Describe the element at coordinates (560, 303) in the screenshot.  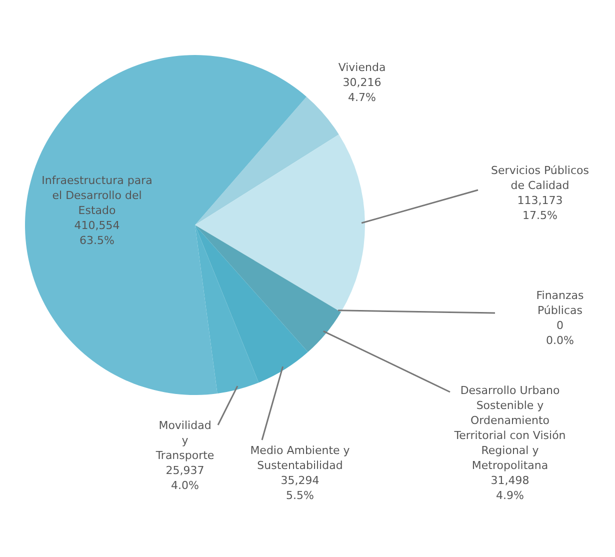
I see `category-label: Finanzas Públicas` at that location.